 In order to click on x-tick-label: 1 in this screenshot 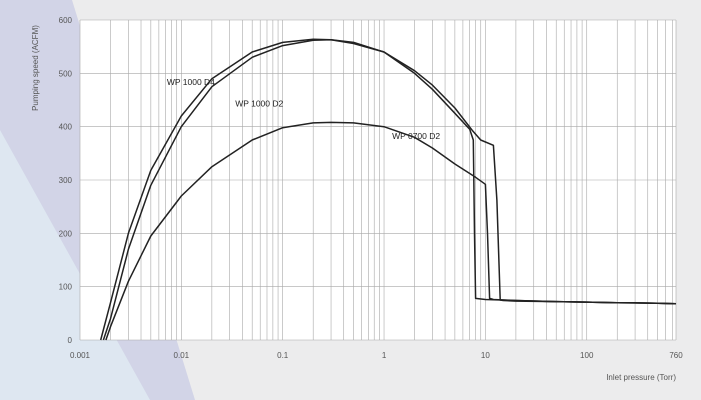, I will do `click(384, 355)`.